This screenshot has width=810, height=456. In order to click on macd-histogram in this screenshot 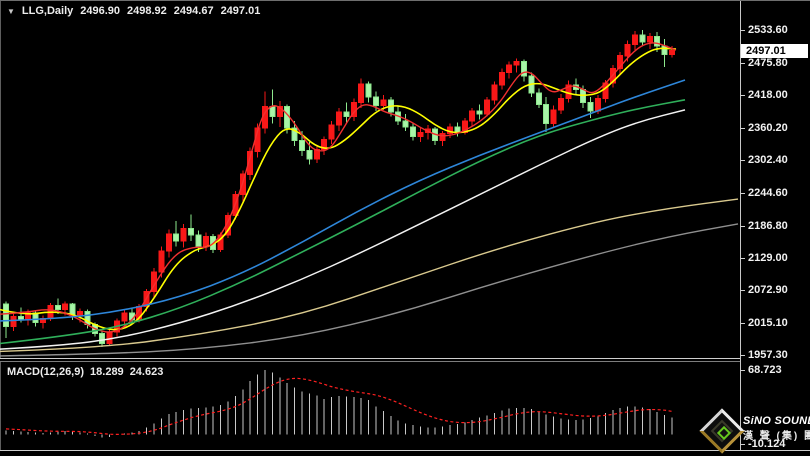, I will do `click(339, 404)`.